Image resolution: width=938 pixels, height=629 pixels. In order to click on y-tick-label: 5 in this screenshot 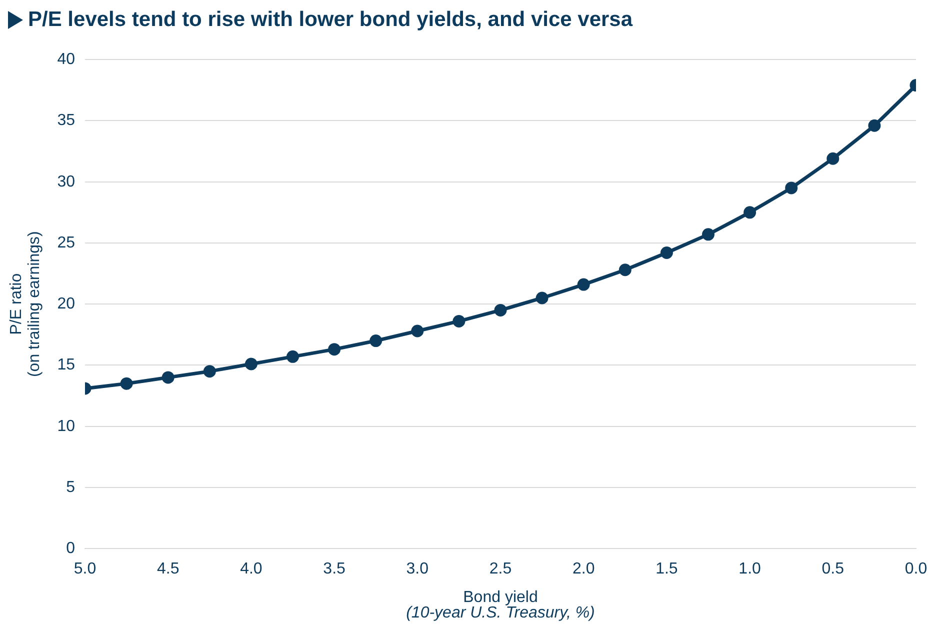, I will do `click(71, 487)`.